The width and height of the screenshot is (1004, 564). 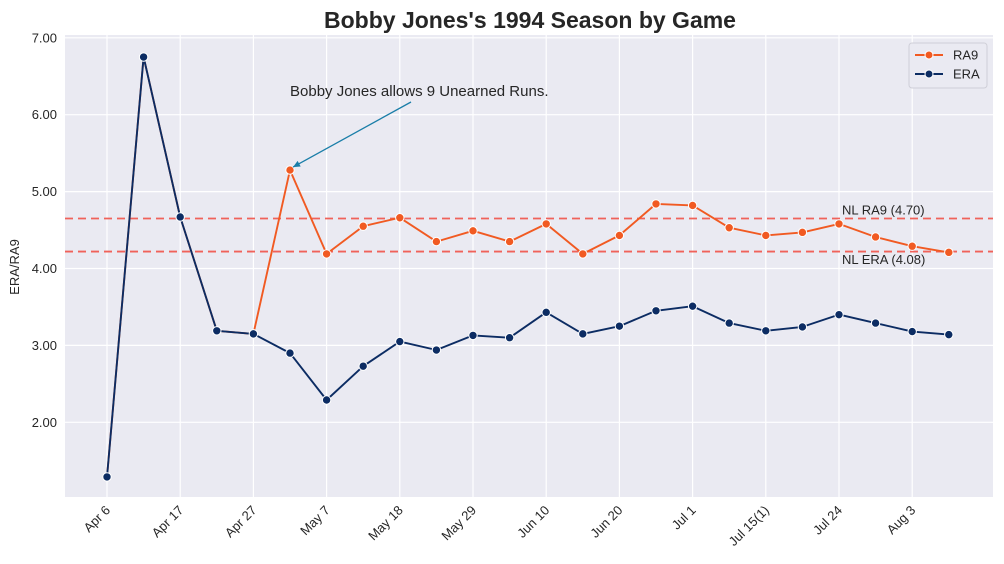 I want to click on y-tick-label: 5.00, so click(x=44, y=191).